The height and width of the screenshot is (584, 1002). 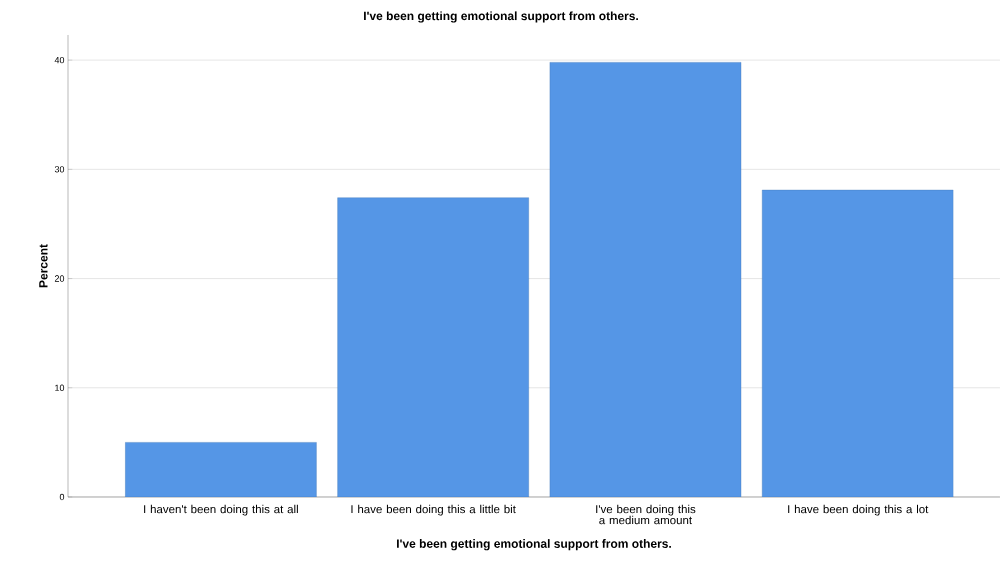 What do you see at coordinates (646, 514) in the screenshot?
I see `x-tick-label: I've been doing this a medium amount` at bounding box center [646, 514].